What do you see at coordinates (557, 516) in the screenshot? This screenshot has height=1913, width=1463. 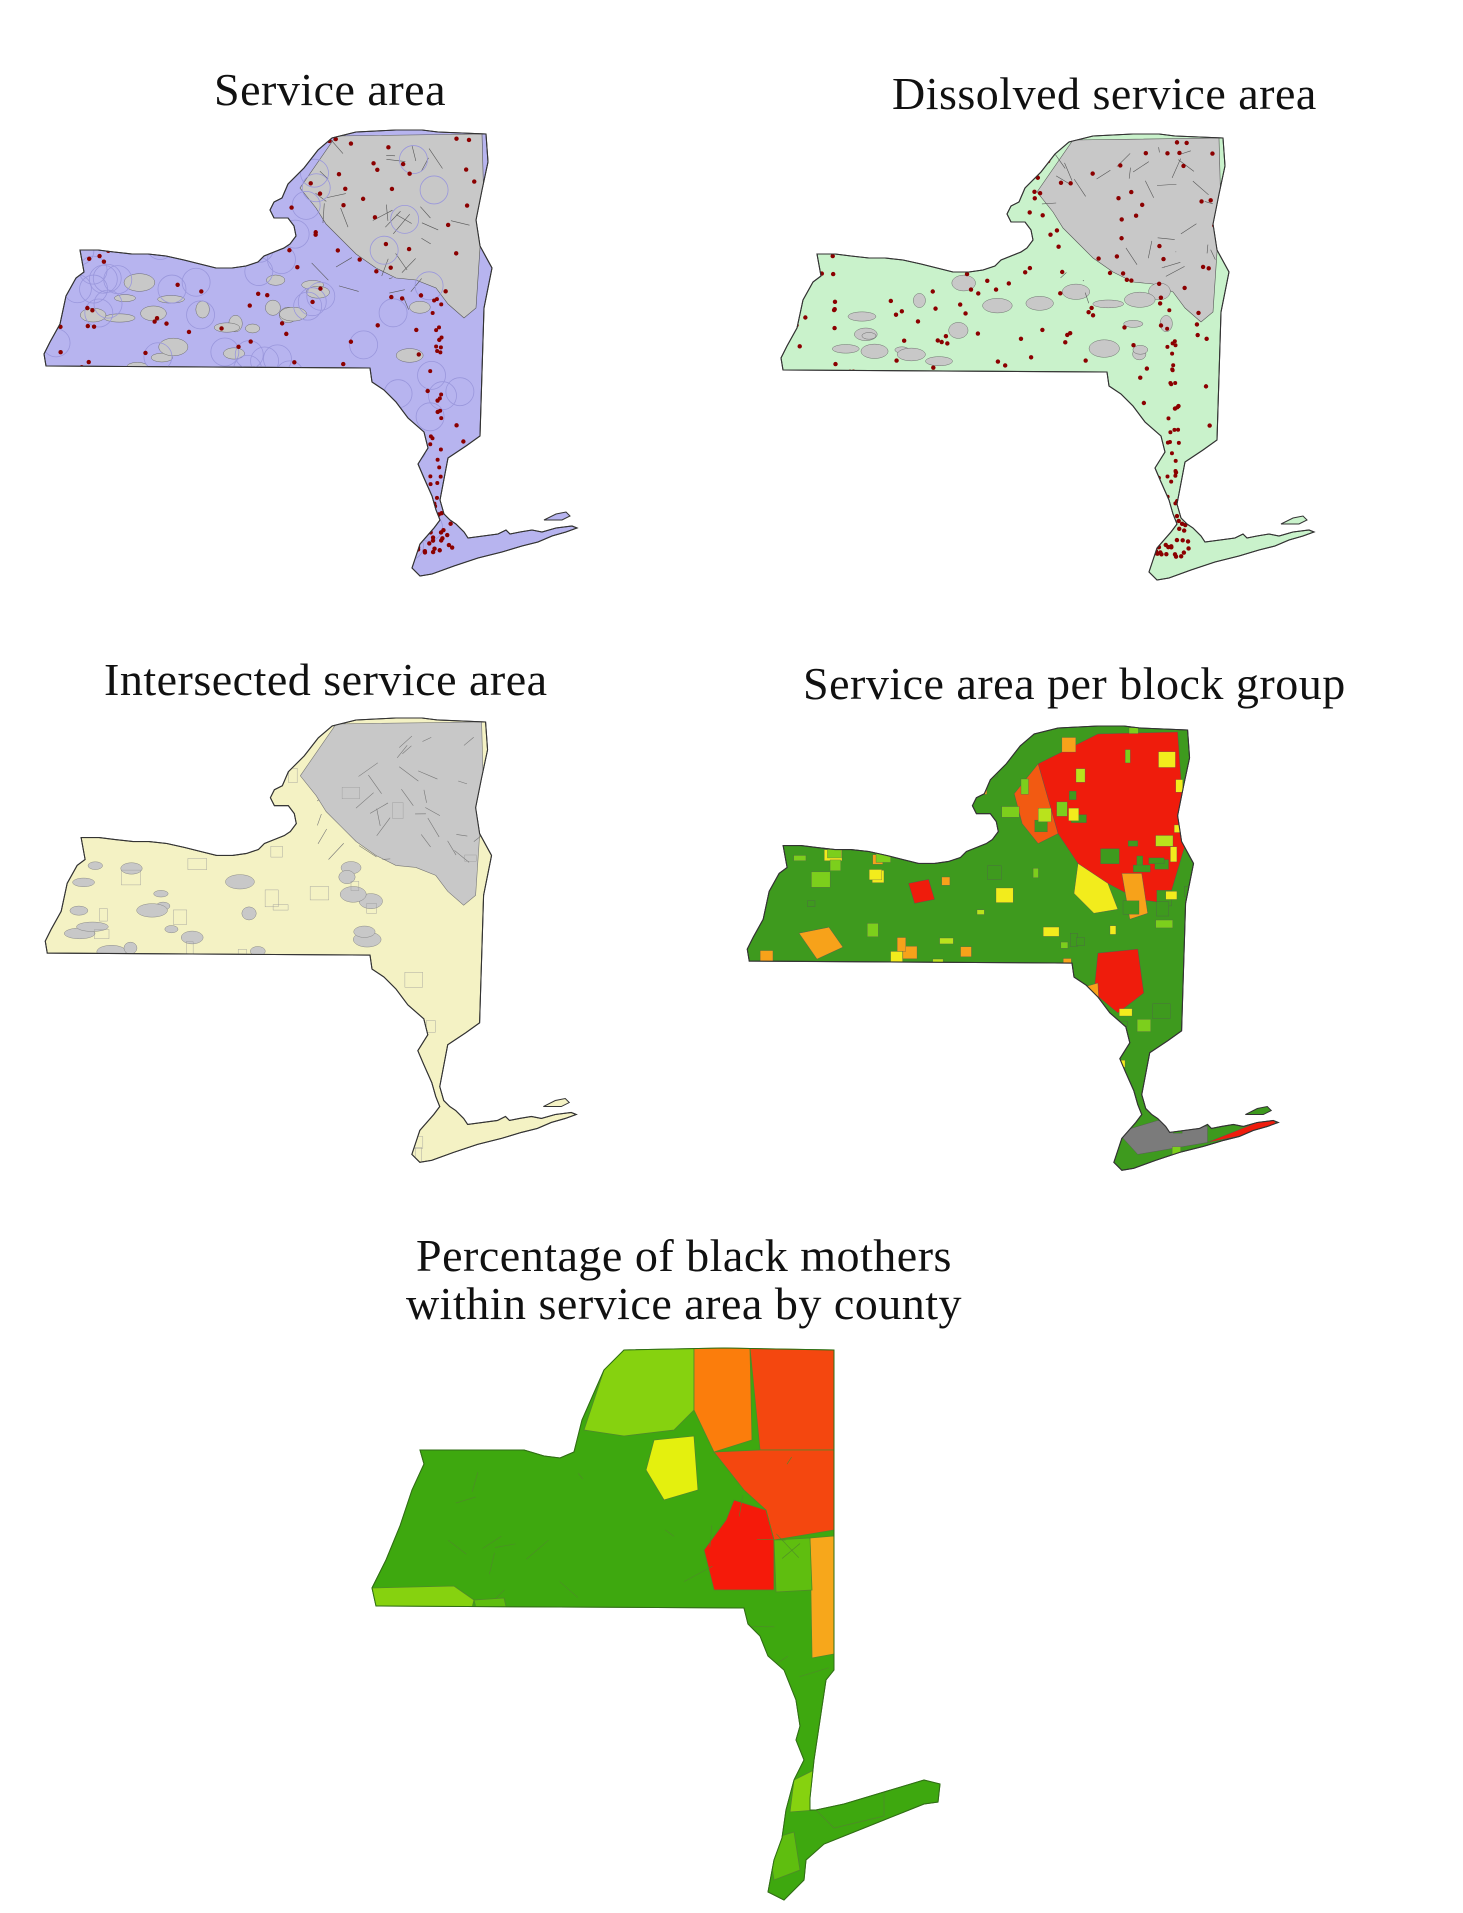 I see `long-island-tip` at bounding box center [557, 516].